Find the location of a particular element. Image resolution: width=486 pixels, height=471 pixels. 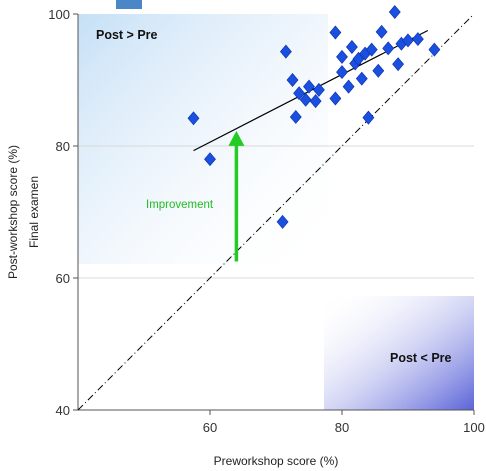

y-axis-secondary-label: Final examen is located at coordinates (34, 212).